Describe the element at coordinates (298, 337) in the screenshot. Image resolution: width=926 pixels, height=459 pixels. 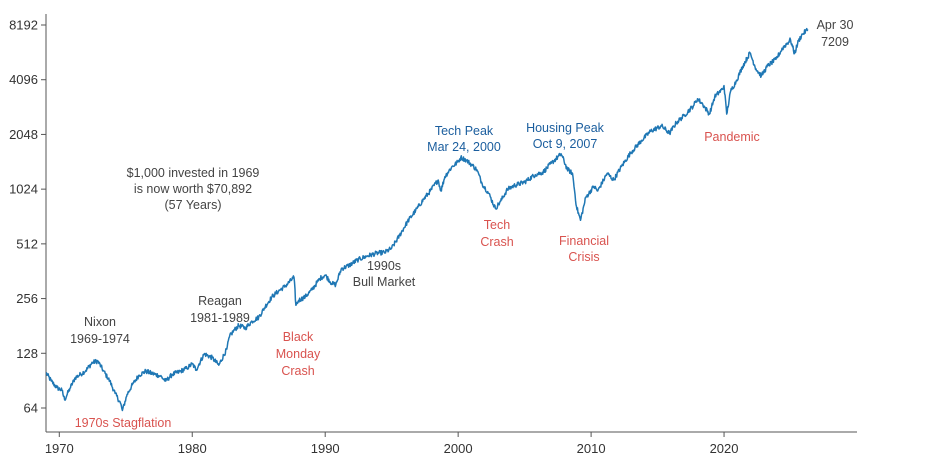
I see `annotation-text: Black` at that location.